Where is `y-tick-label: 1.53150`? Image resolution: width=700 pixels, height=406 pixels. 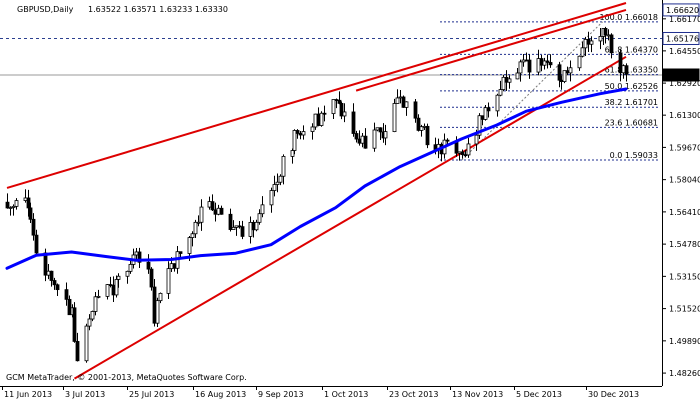
y-tick-label: 1.53150 is located at coordinates (684, 276).